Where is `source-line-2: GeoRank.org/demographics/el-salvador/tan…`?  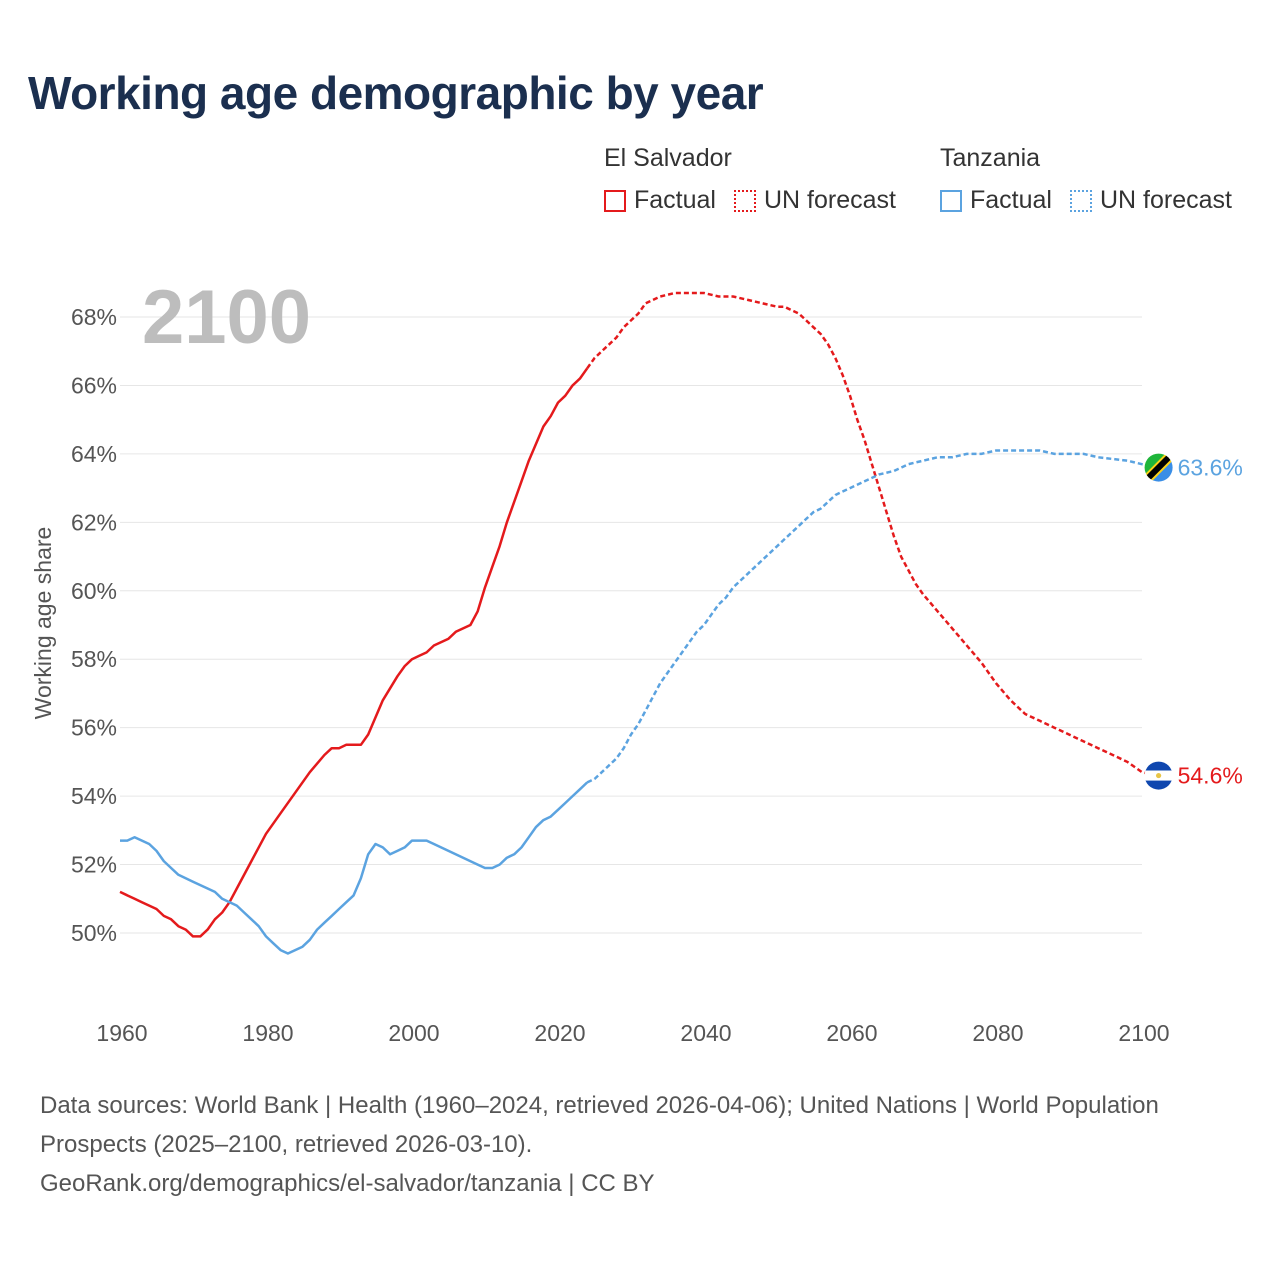
source-line-2: GeoRank.org/demographics/el-salvador/tan… is located at coordinates (347, 1183).